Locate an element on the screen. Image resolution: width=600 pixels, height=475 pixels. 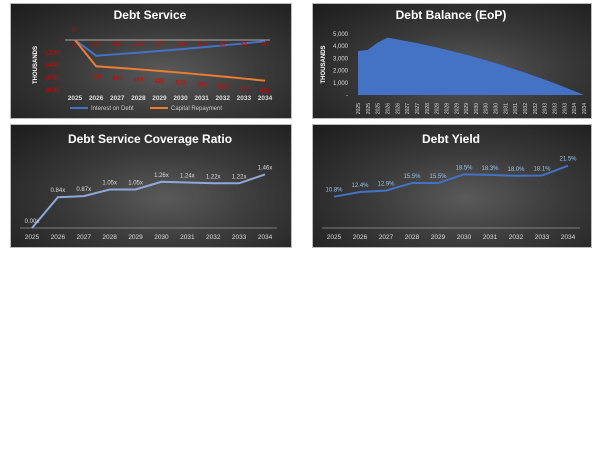
data-label: 18.1% is located at coordinates (542, 170).